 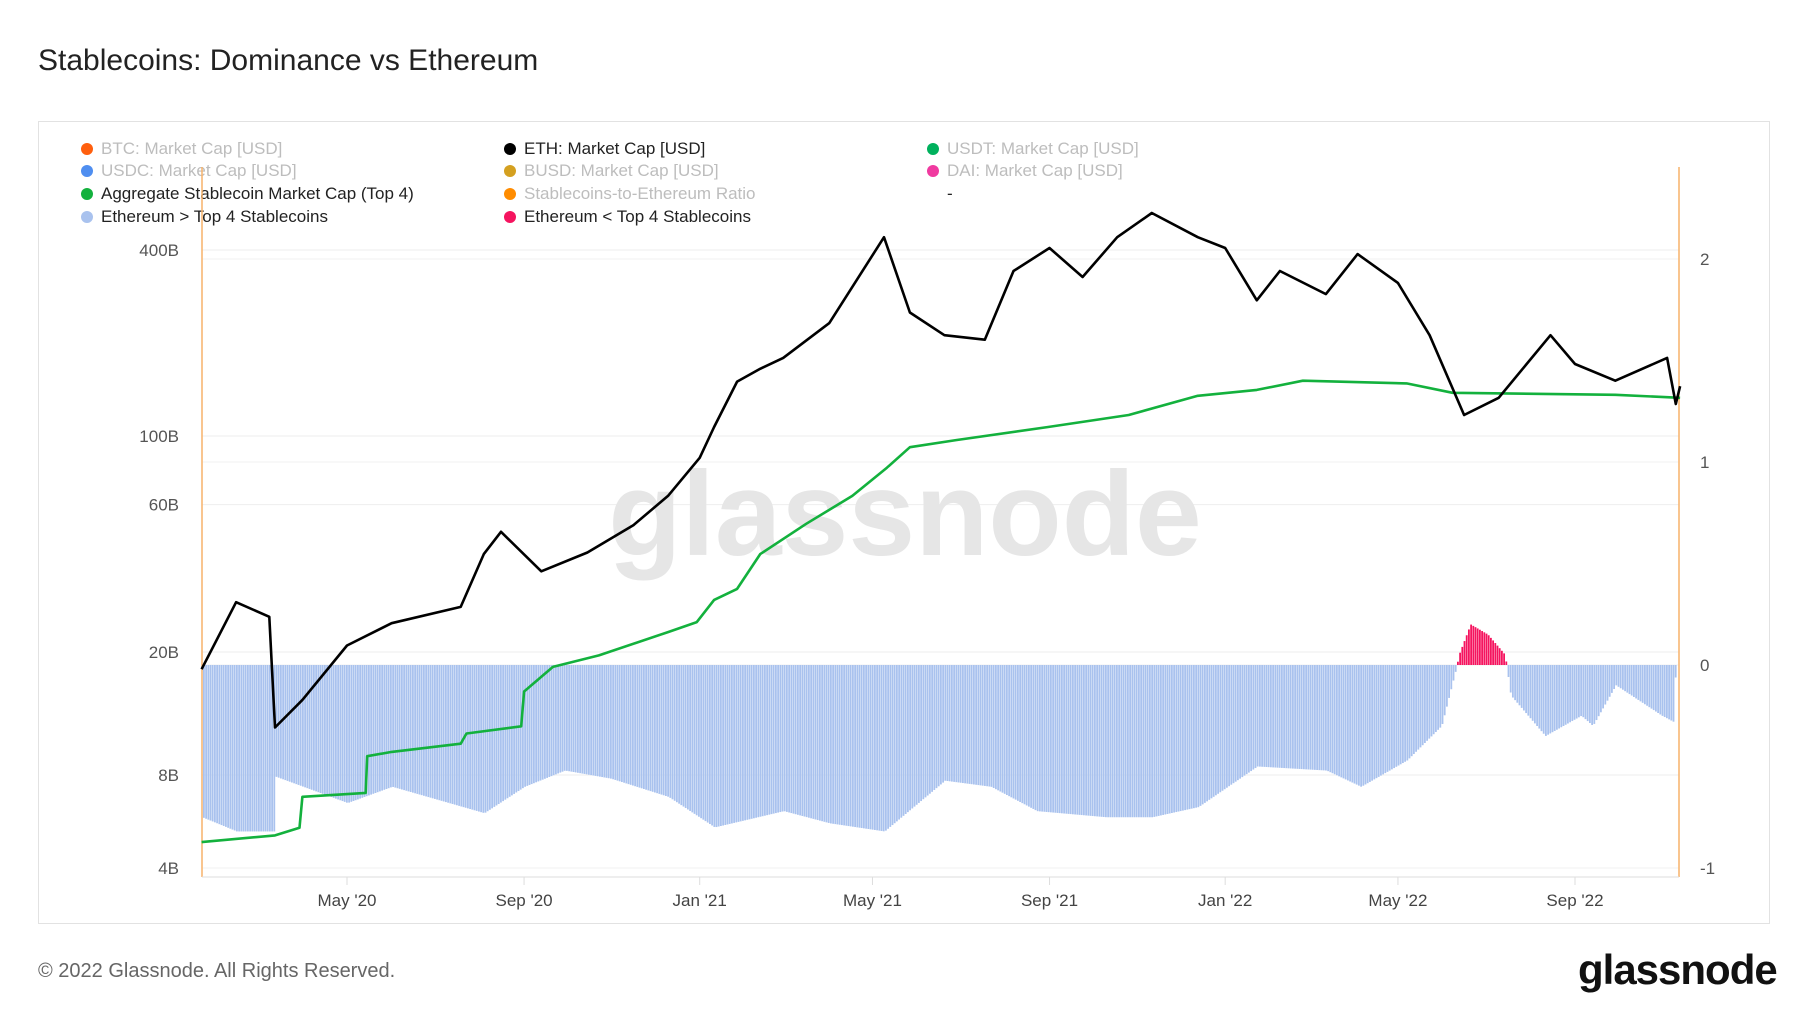 What do you see at coordinates (611, 171) in the screenshot?
I see `legend-item-busd: BUSD: Market Cap [USD]` at bounding box center [611, 171].